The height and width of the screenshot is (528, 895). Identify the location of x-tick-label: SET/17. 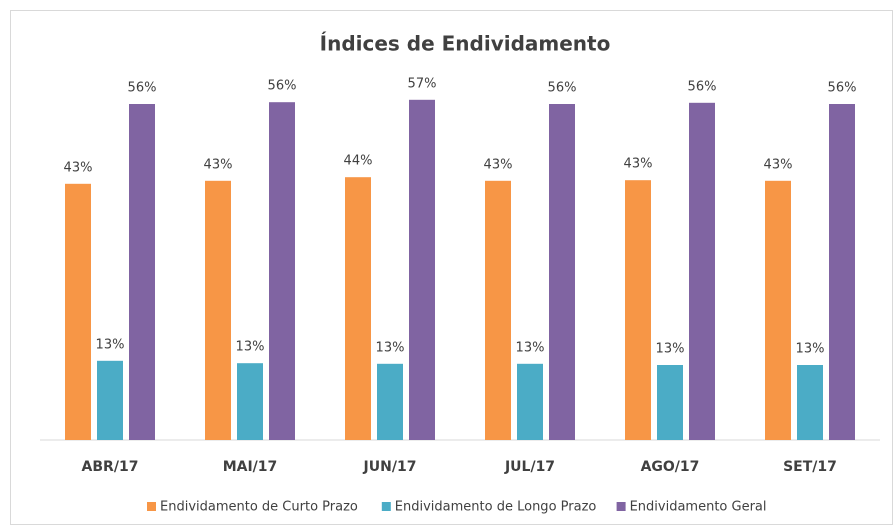
(810, 467).